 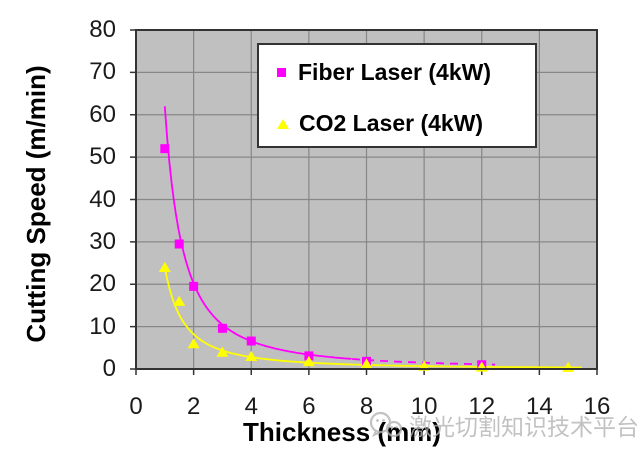 What do you see at coordinates (251, 406) in the screenshot?
I see `x-tick-label: 4` at bounding box center [251, 406].